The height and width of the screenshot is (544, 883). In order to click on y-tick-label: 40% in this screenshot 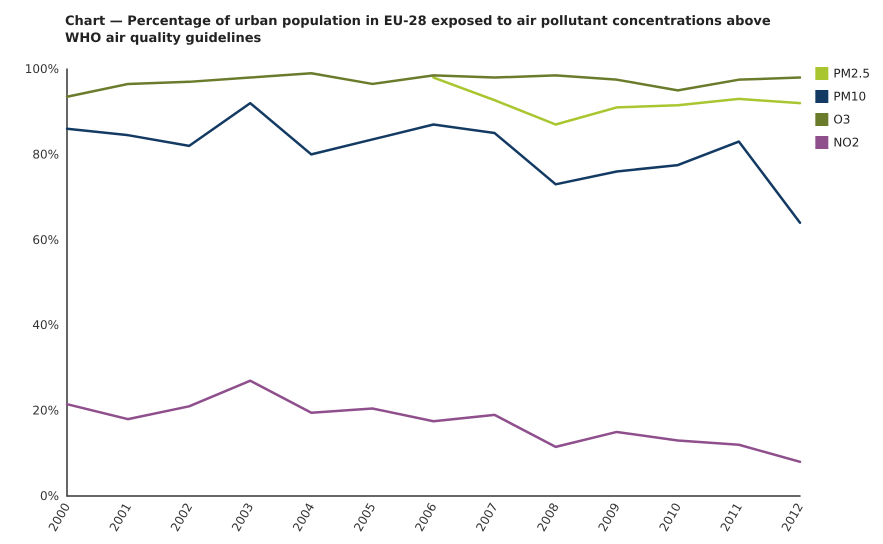, I will do `click(45, 325)`.